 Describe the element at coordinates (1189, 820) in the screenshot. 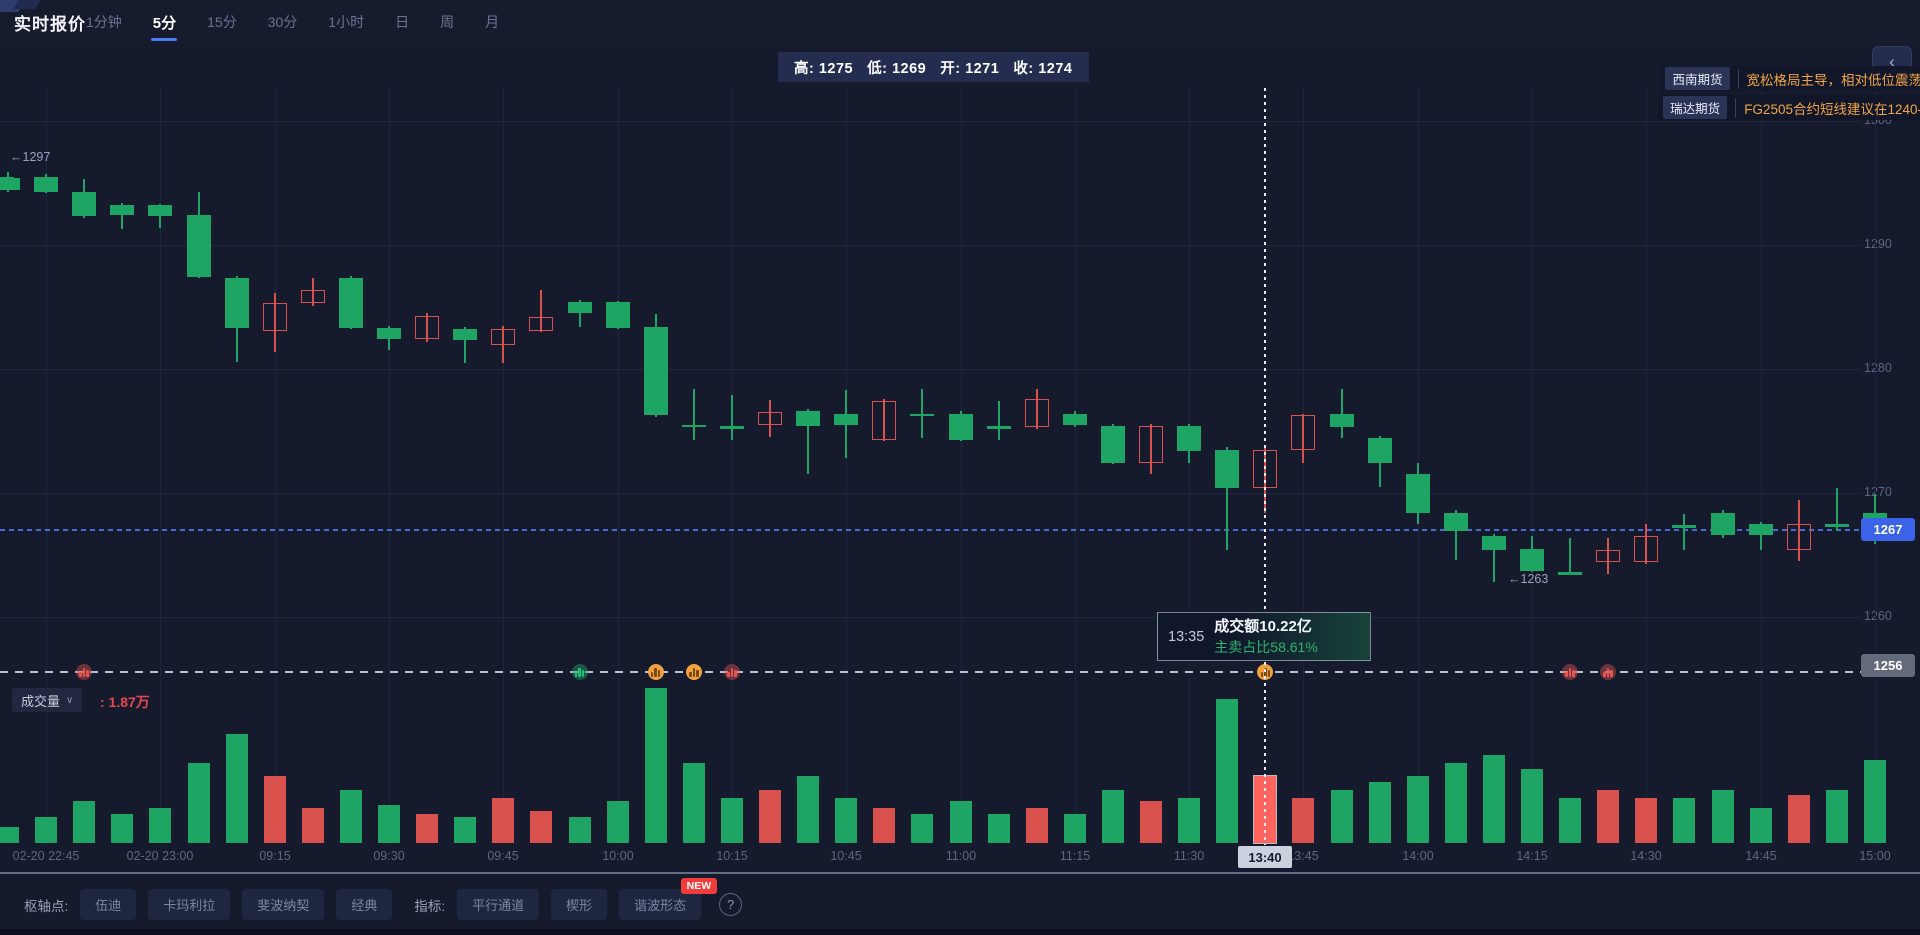

I see `volume-bar-11:30` at that location.